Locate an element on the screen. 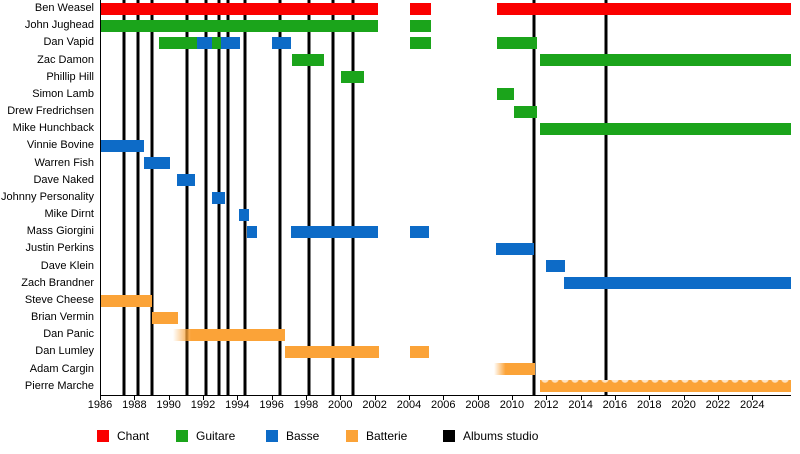 The width and height of the screenshot is (800, 454). member-label: Dave Klein is located at coordinates (67, 265).